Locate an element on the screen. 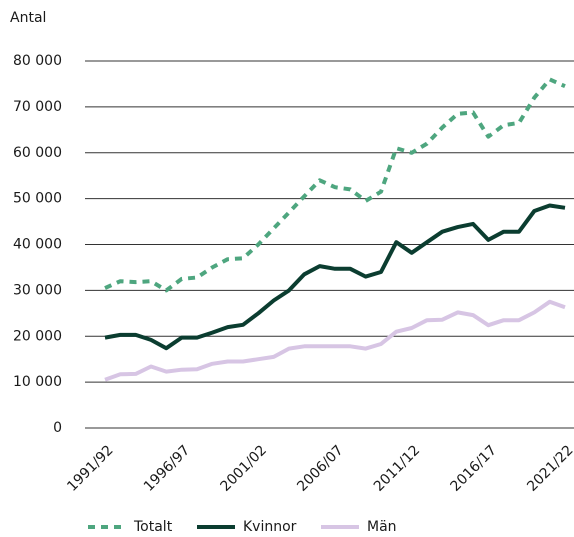 The height and width of the screenshot is (537, 574). legend-label: Män is located at coordinates (382, 527).